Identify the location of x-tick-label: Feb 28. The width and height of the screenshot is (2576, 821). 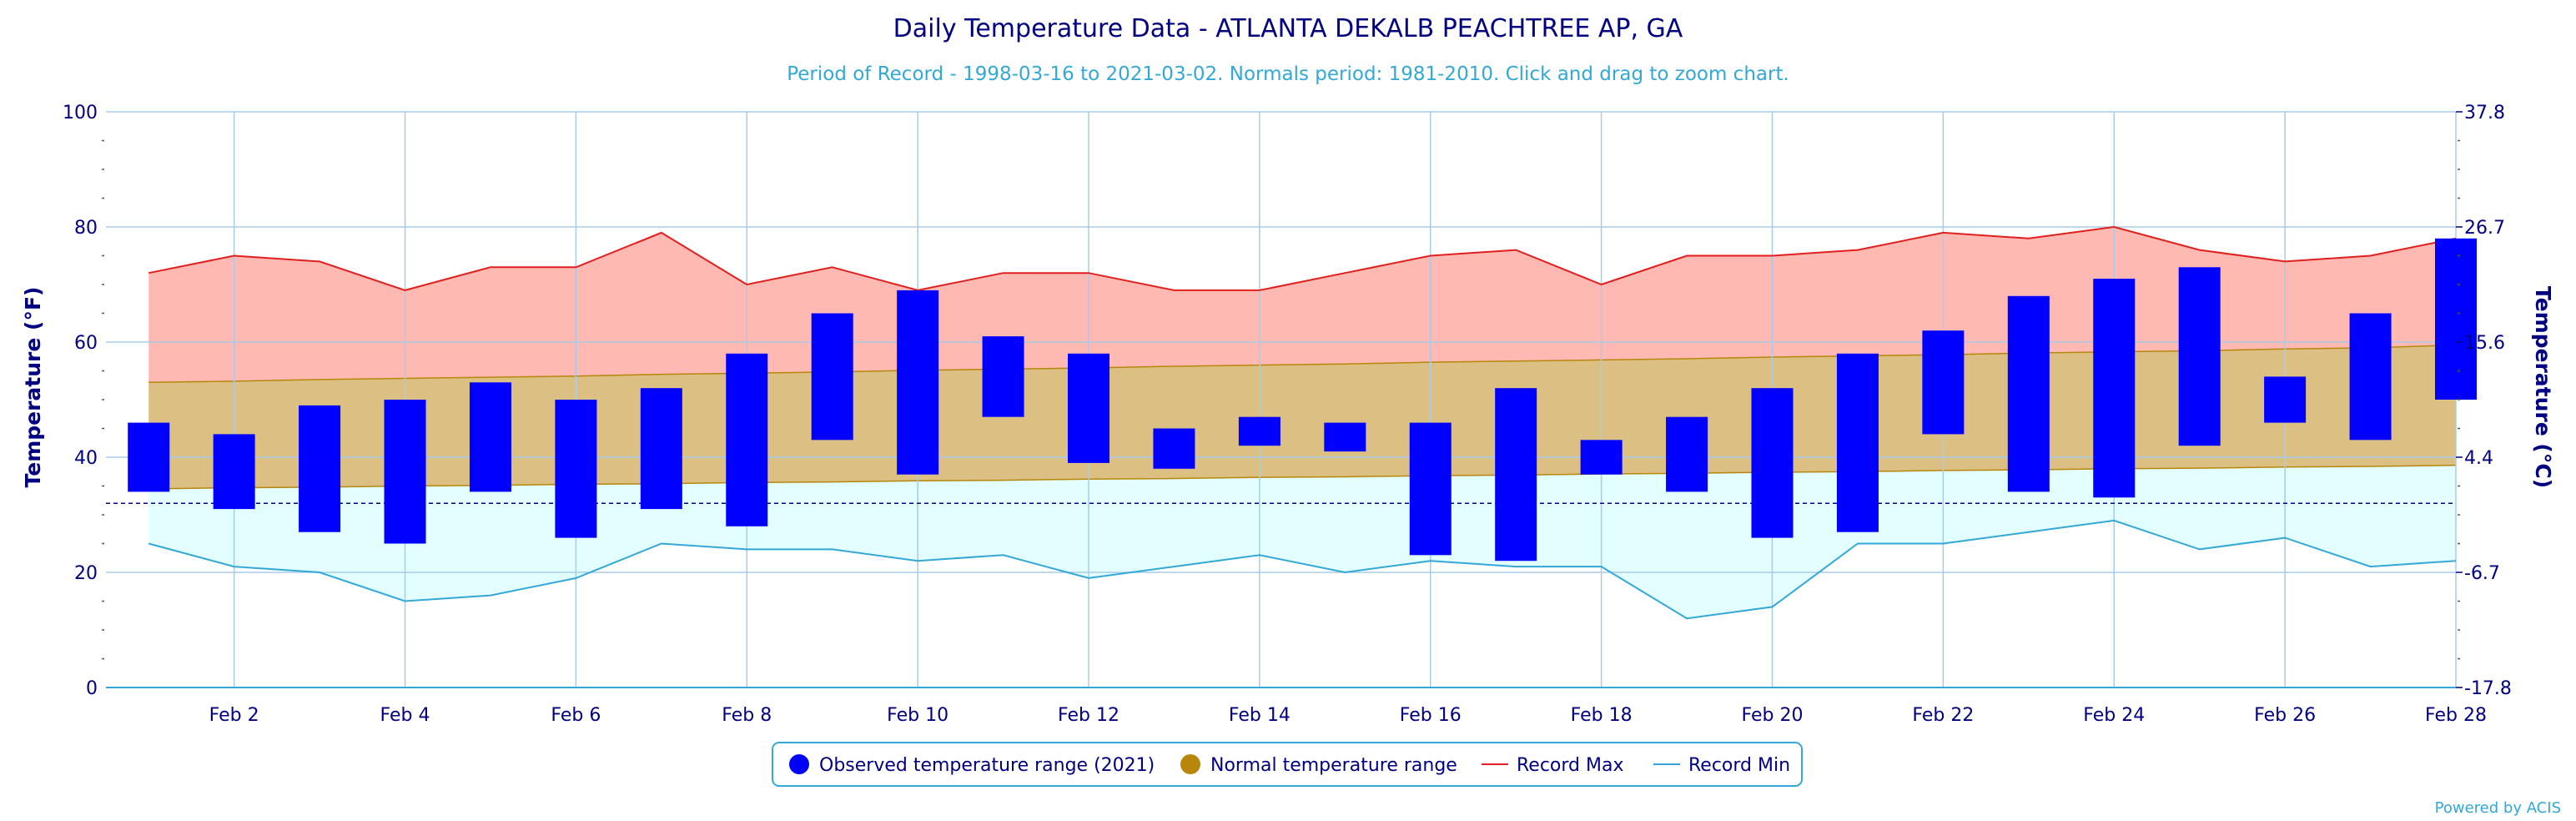
(2456, 716).